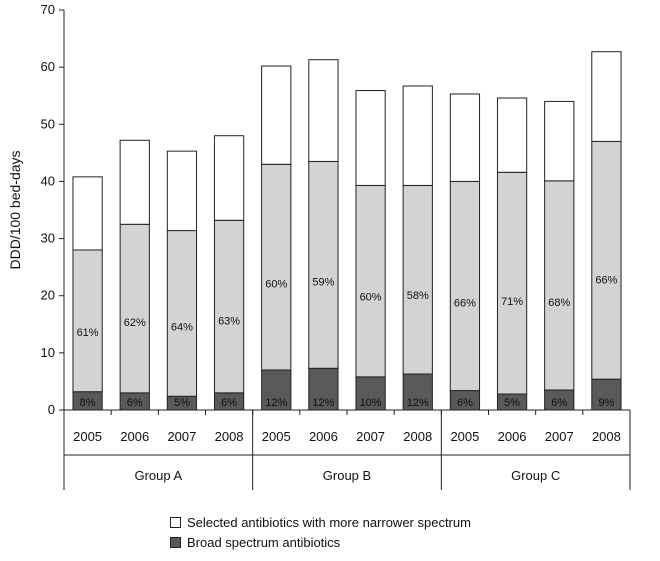 The image size is (660, 561). What do you see at coordinates (48, 238) in the screenshot?
I see `y-tick-label: 30` at bounding box center [48, 238].